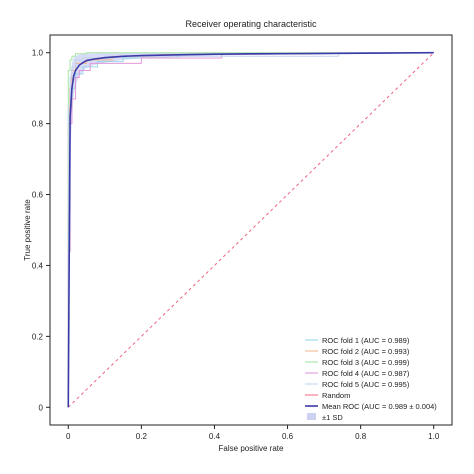  I want to click on legend-roc-fold-2-label: ROC fold 2 (AUC = 0.993), so click(366, 351).